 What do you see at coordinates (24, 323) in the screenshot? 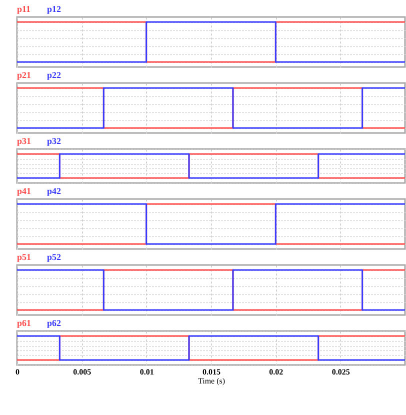
I see `text: p61` at bounding box center [24, 323].